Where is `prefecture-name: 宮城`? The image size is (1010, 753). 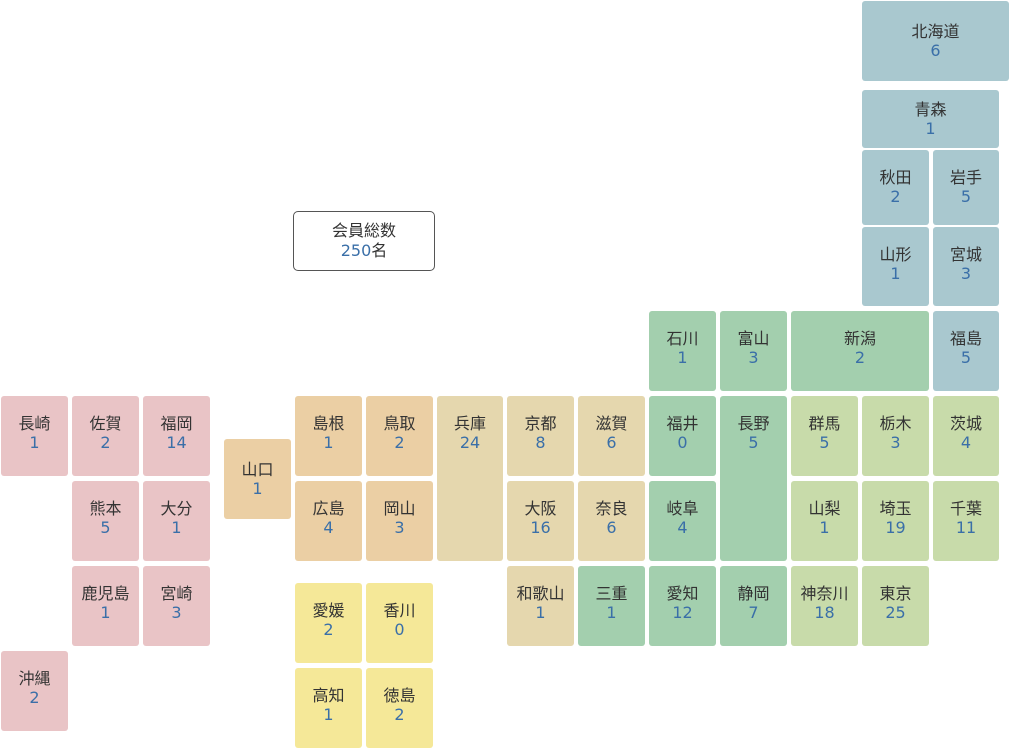
prefecture-name: 宮城 is located at coordinates (965, 254).